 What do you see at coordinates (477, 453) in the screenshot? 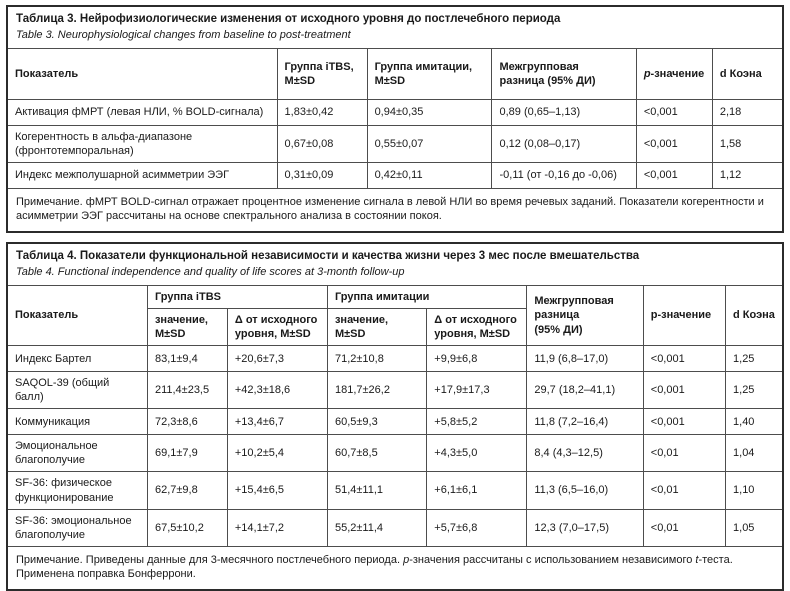
I see `table-cell: +4,3±5,0` at bounding box center [477, 453].